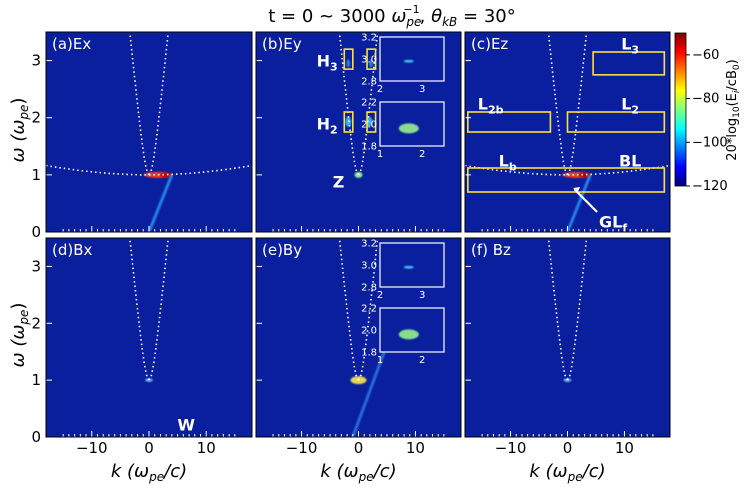 This screenshot has width=748, height=489. I want to click on h2-spot-left, so click(348, 121).